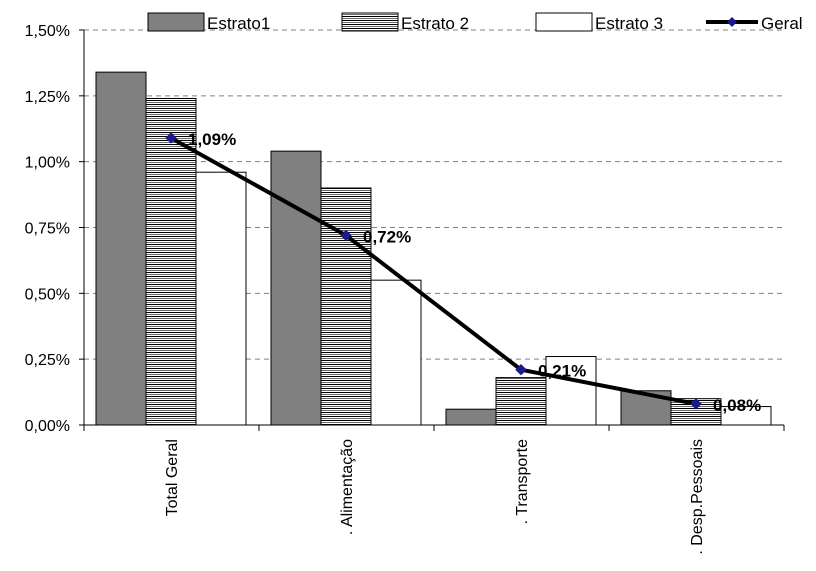  What do you see at coordinates (47, 163) in the screenshot?
I see `y-tick-label: 1,00%` at bounding box center [47, 163].